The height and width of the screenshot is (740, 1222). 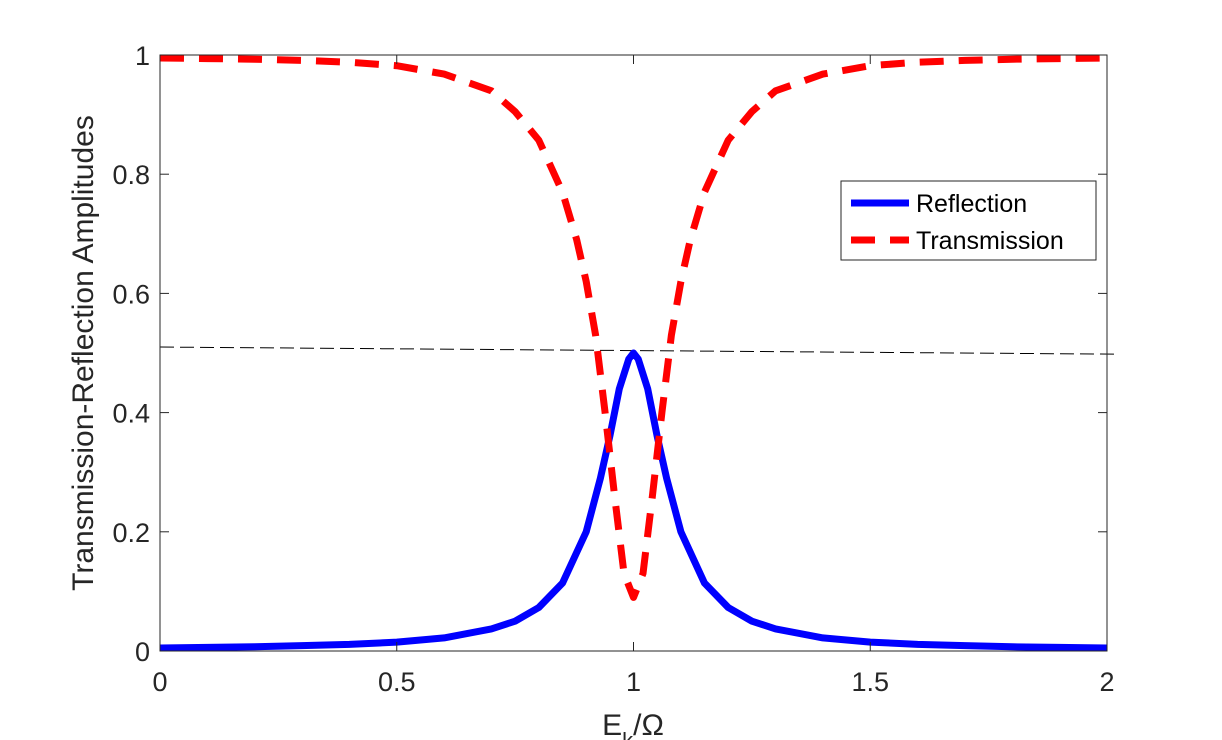 What do you see at coordinates (990, 241) in the screenshot?
I see `legend-label-transmission: Transmission` at bounding box center [990, 241].